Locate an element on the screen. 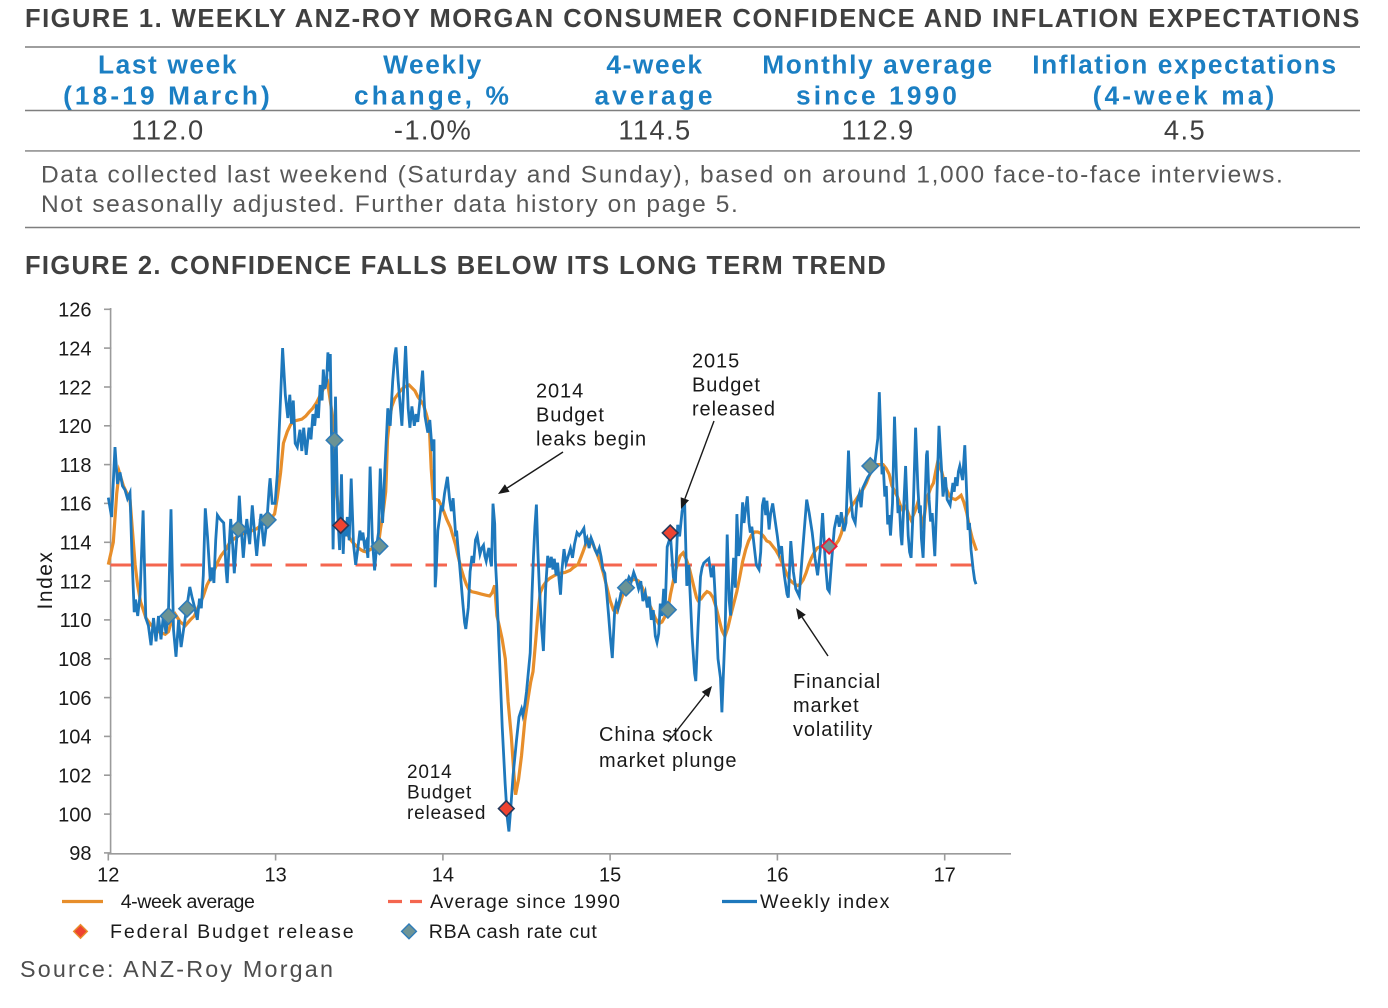 The height and width of the screenshot is (1008, 1388). svg-text: 4.5 is located at coordinates (1185, 129).